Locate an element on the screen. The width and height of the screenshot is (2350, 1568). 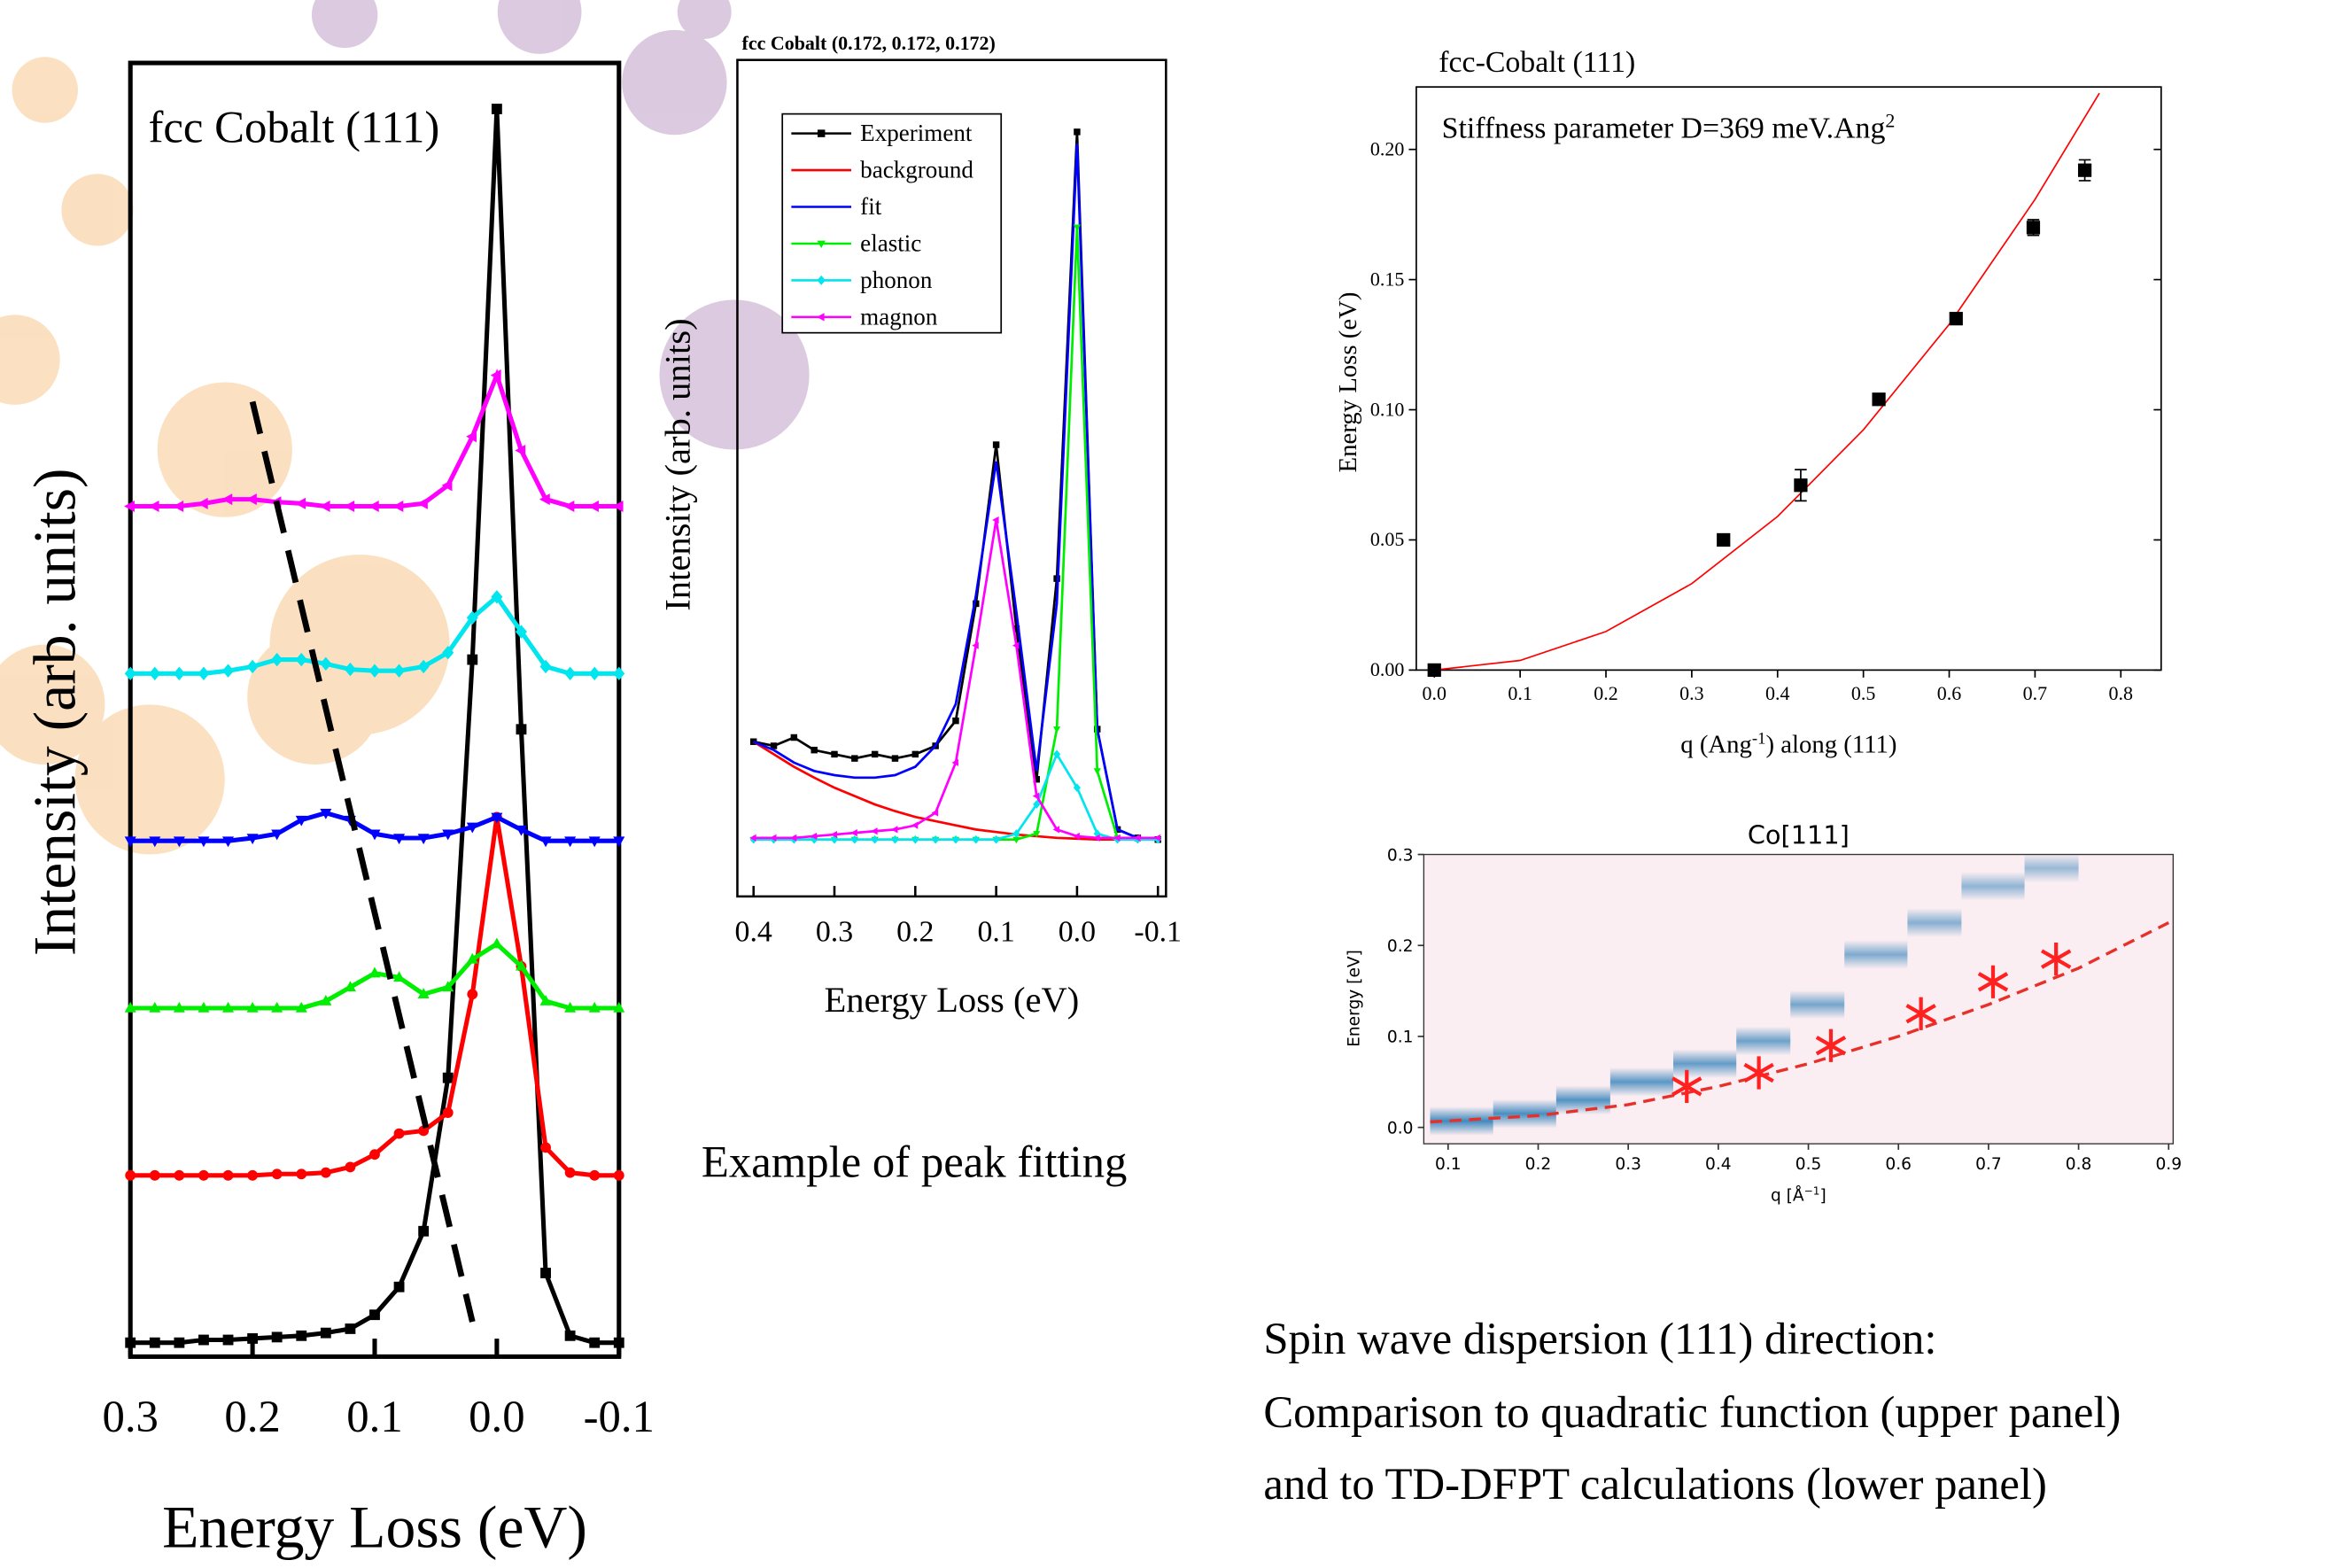
x-tick-label: 0.7 is located at coordinates (2035, 693).